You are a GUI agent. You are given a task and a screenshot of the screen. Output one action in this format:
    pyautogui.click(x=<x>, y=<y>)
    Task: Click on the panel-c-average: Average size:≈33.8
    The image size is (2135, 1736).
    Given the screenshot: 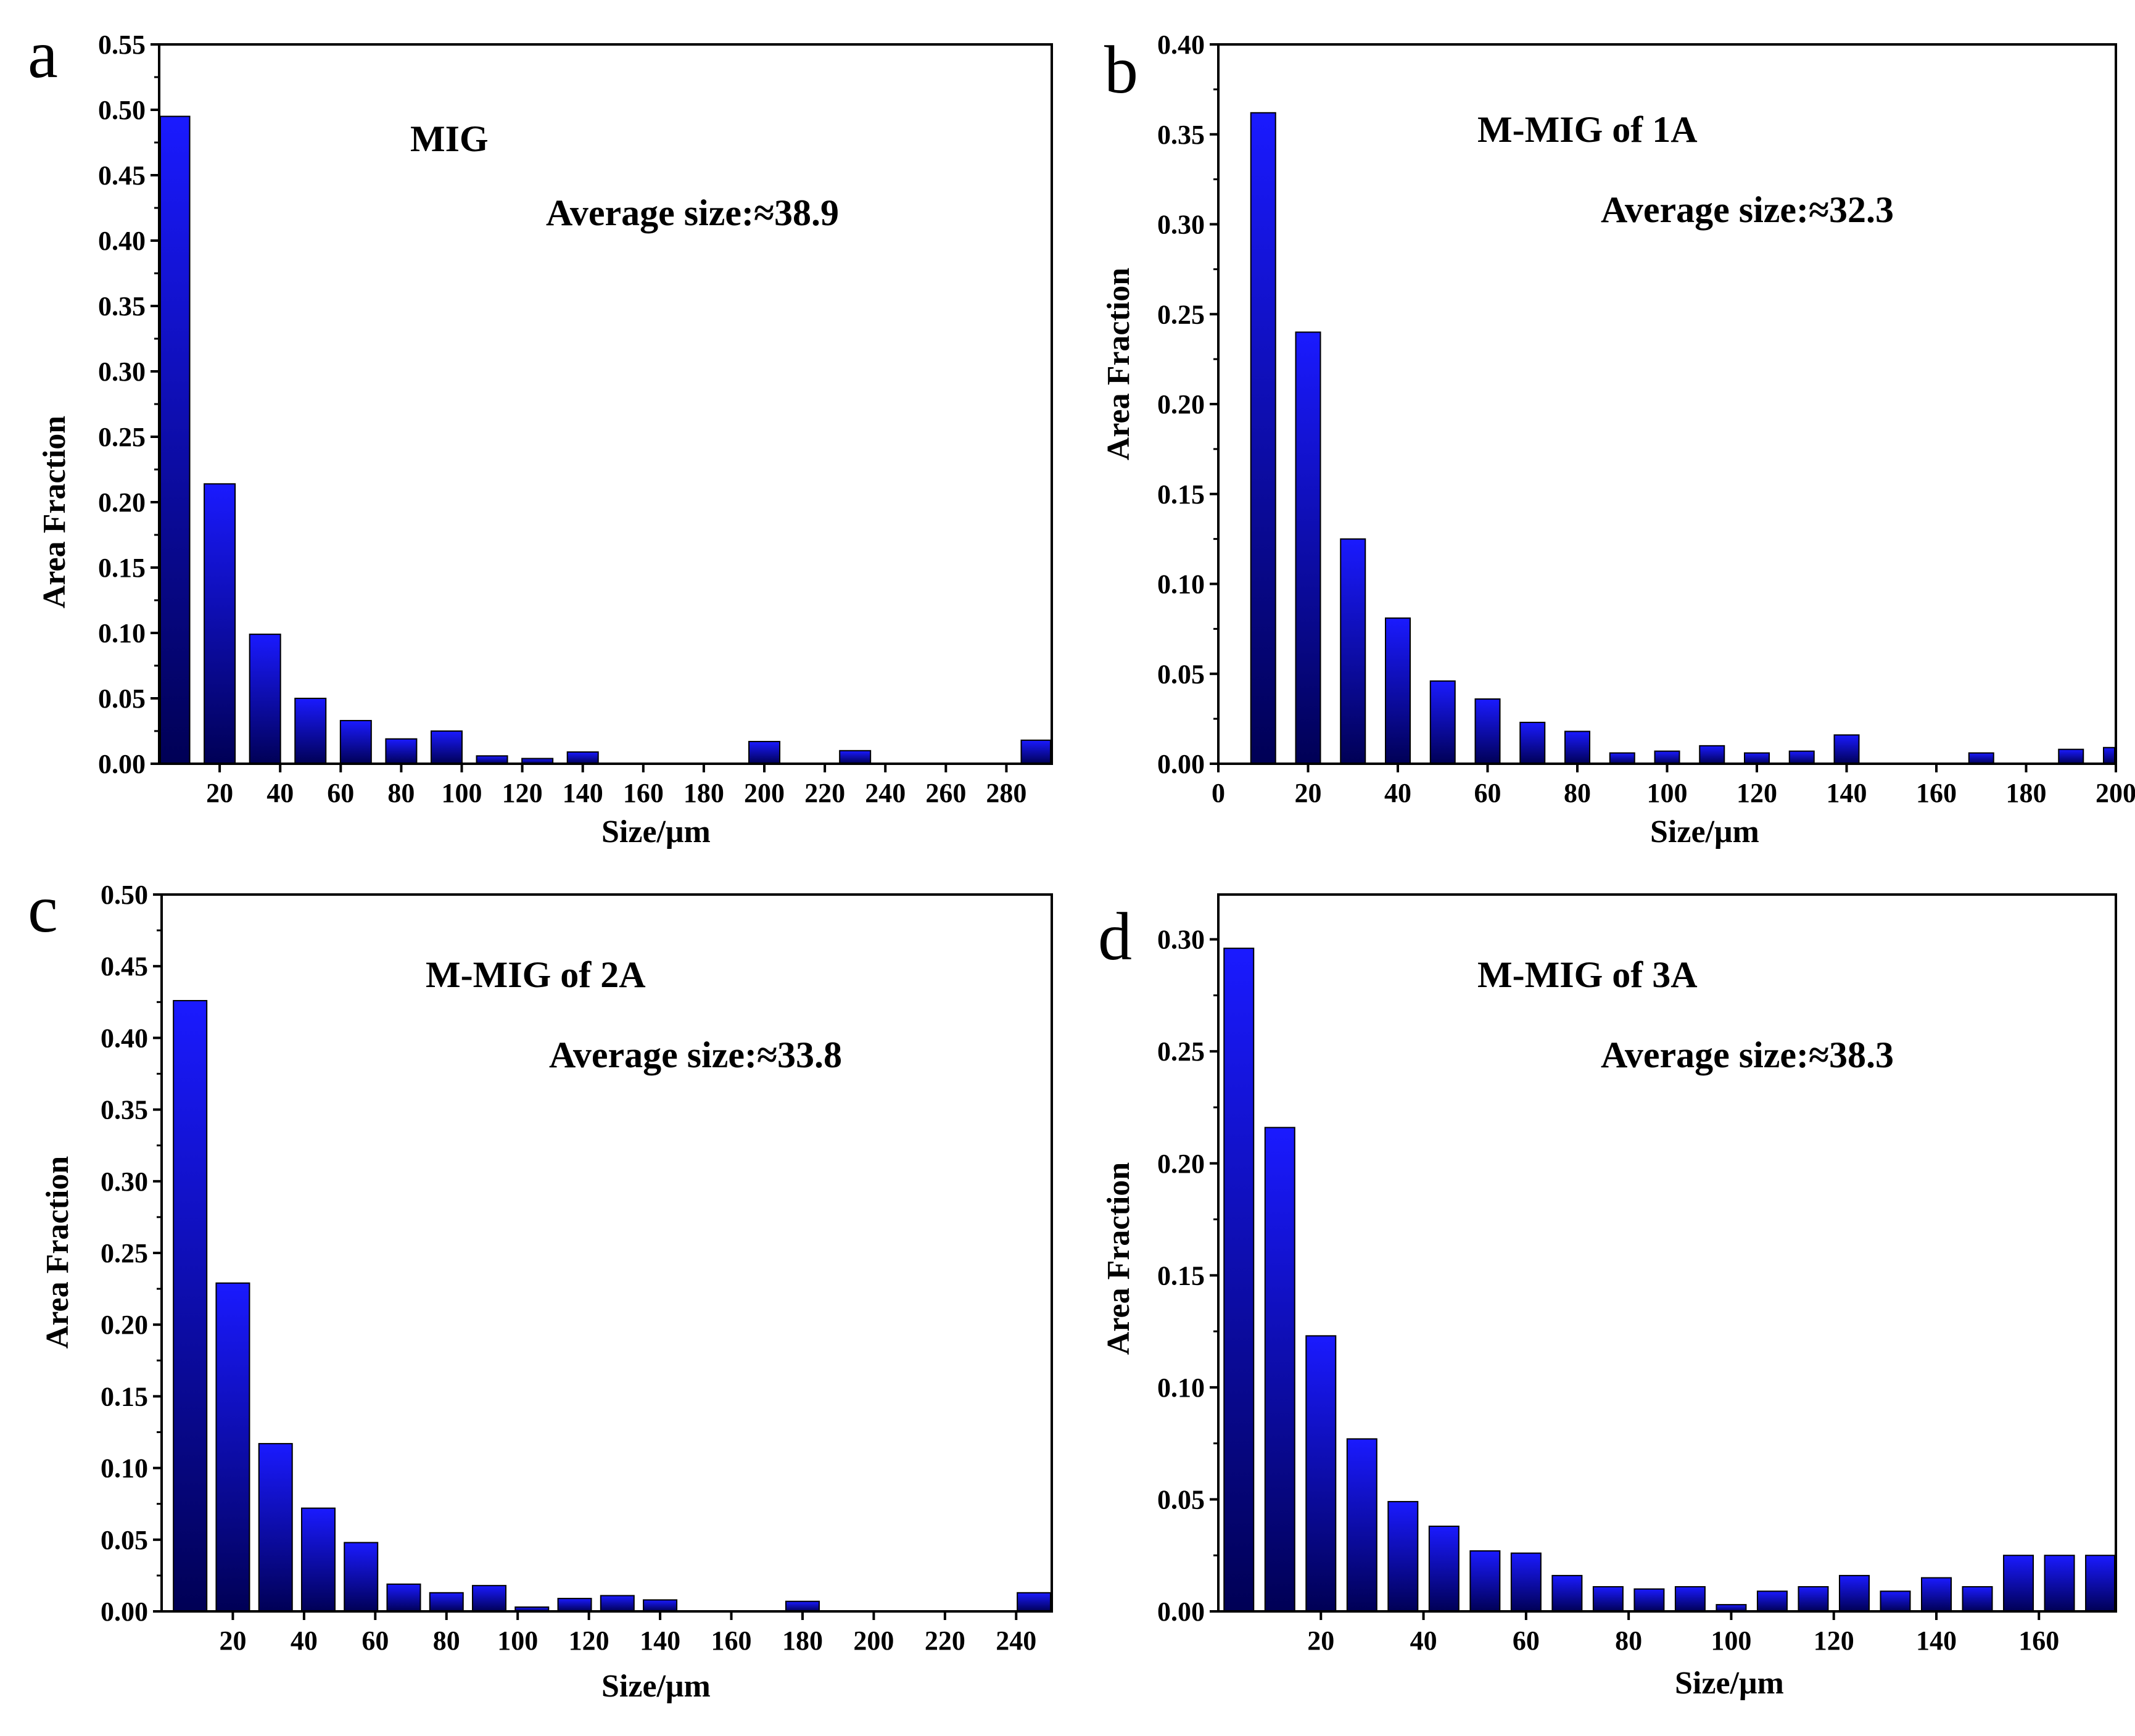 What is the action you would take?
    pyautogui.click(x=695, y=1055)
    